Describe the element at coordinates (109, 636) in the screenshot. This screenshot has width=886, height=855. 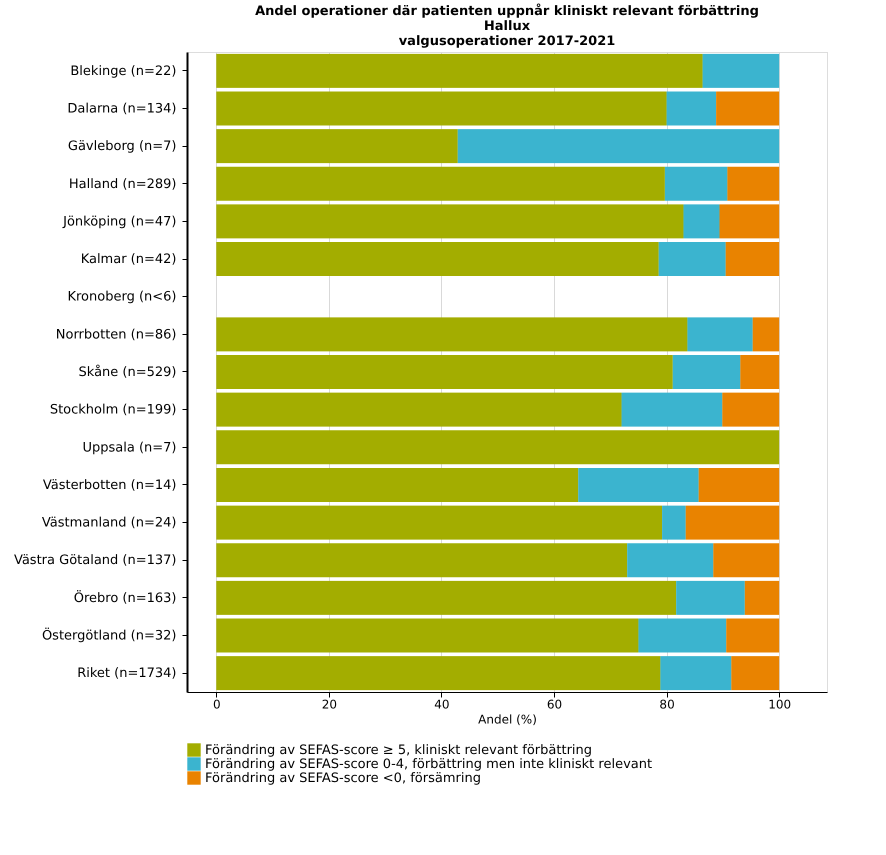
I see `y-tick-label: Östergötland (n=32)` at that location.